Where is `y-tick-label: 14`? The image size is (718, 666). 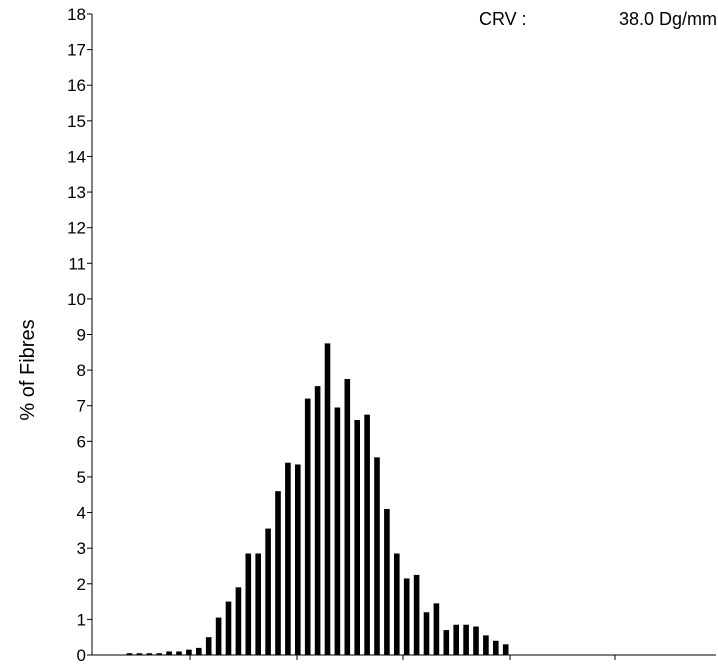
y-tick-label: 14 is located at coordinates (76, 156).